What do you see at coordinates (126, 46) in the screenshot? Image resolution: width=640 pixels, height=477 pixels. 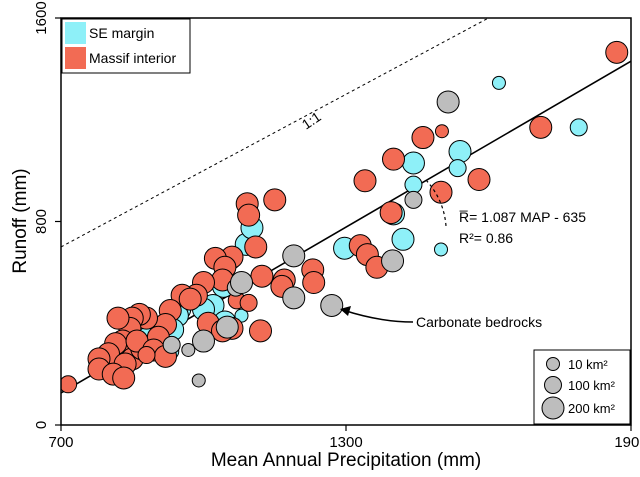 I see `legend: SE margin Massif interior` at bounding box center [126, 46].